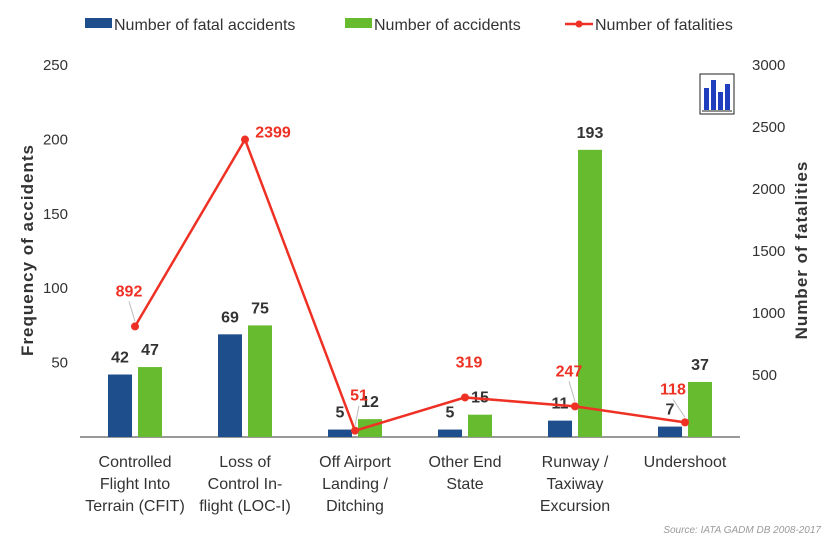  I want to click on data-label-fatal-accidents: 42, so click(120, 358).